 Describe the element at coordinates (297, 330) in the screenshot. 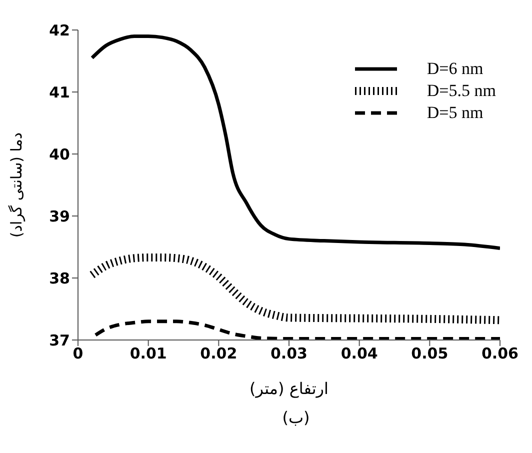

I see `line-series` at that location.